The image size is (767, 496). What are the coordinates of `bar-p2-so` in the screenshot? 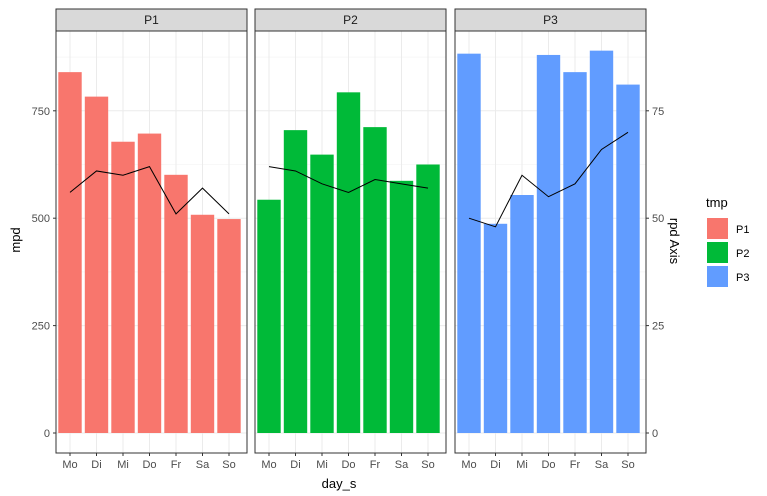 It's located at (428, 298).